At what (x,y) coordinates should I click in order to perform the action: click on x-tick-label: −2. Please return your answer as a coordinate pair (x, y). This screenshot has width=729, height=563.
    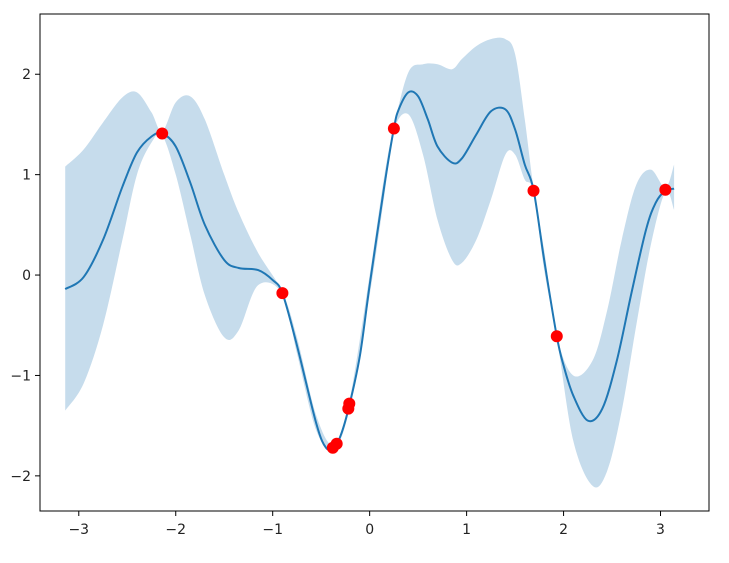
    Looking at the image, I should click on (175, 530).